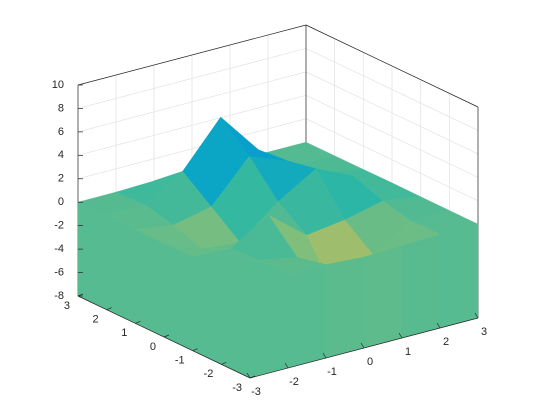  What do you see at coordinates (59, 272) in the screenshot?
I see `z-tick-label: -6` at bounding box center [59, 272].